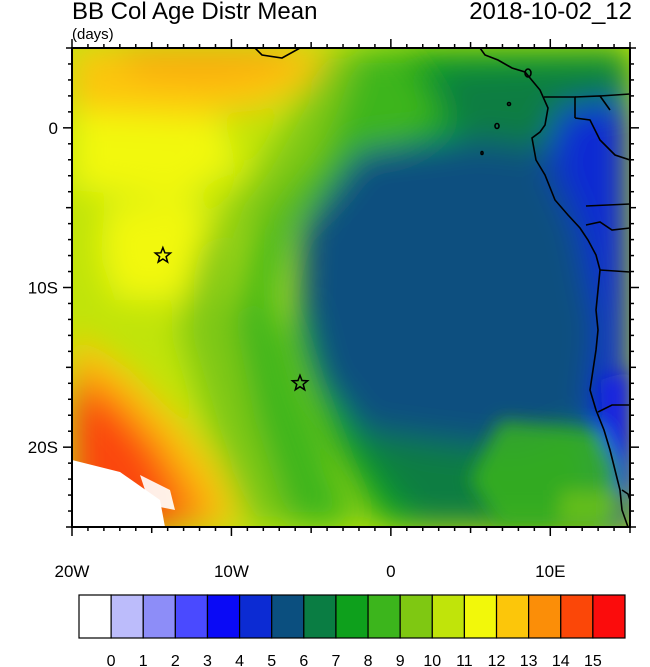 Image resolution: width=650 pixels, height=667 pixels. I want to click on colorbar-label: 3, so click(207, 660).